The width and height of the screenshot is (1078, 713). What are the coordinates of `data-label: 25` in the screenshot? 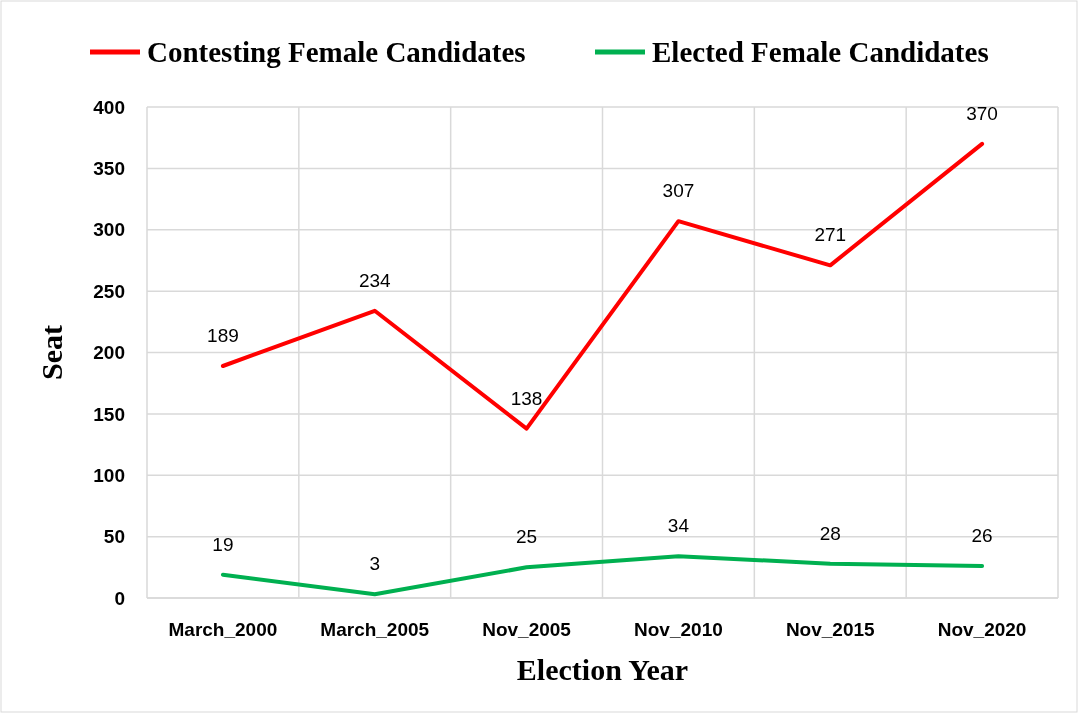 It's located at (527, 537).